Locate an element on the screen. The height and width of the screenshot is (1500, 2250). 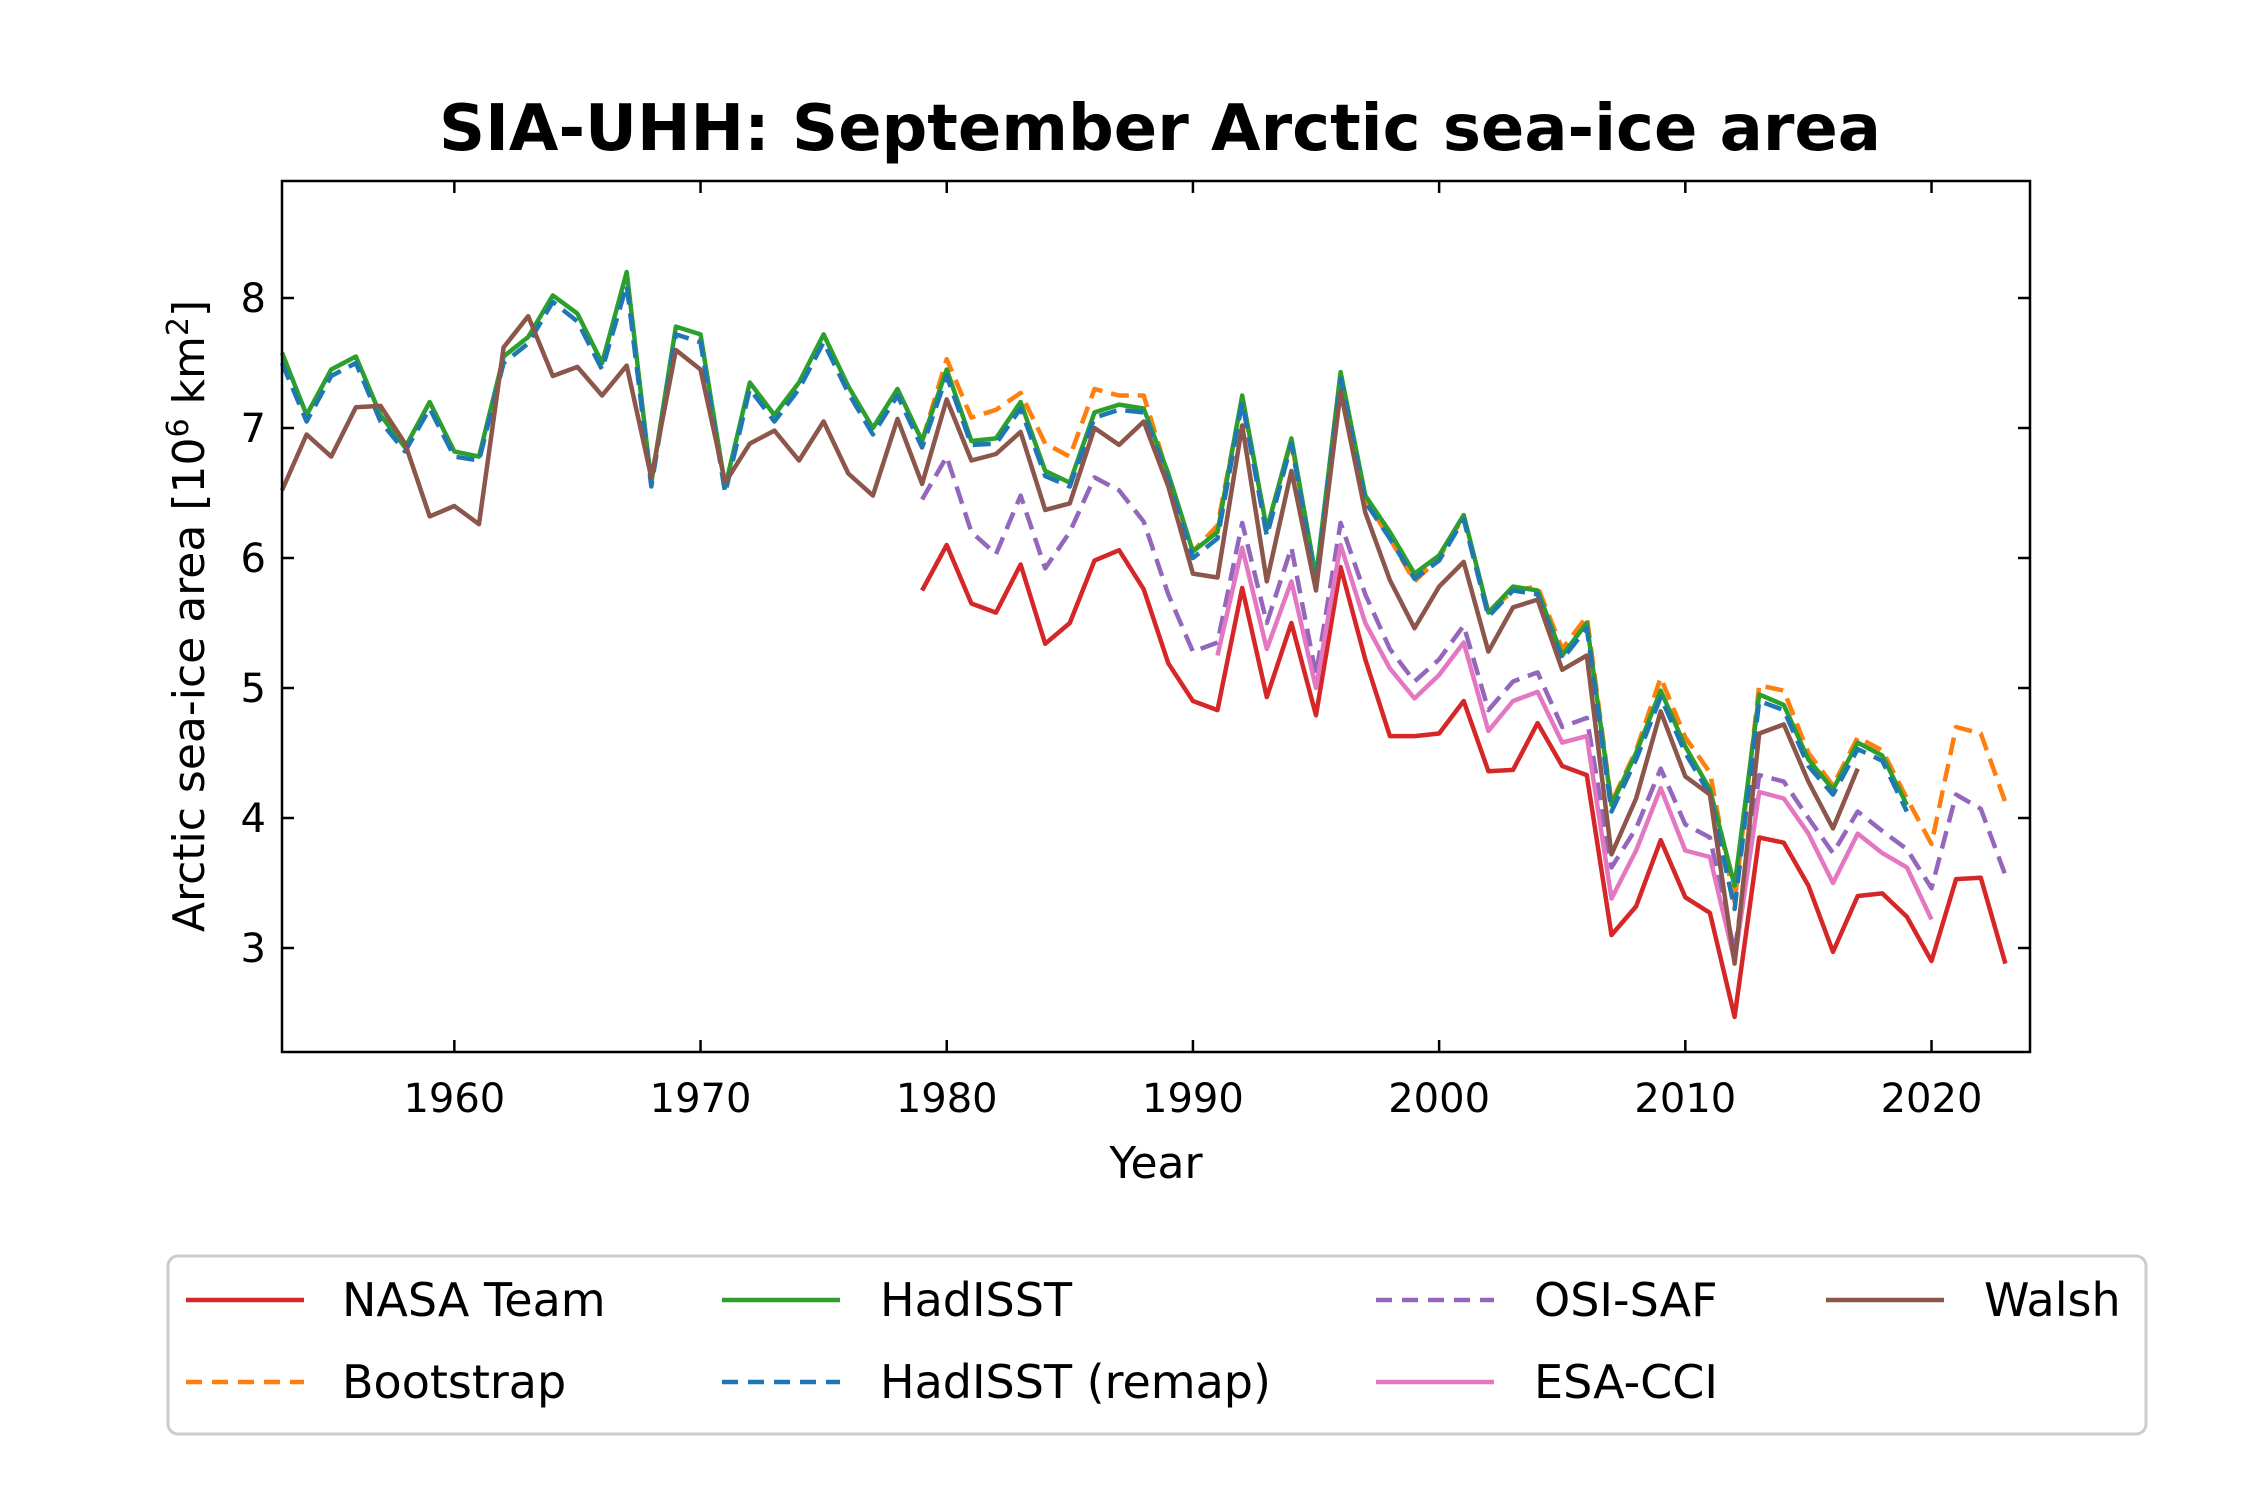
x-tick-label: 1980 is located at coordinates (947, 1099).